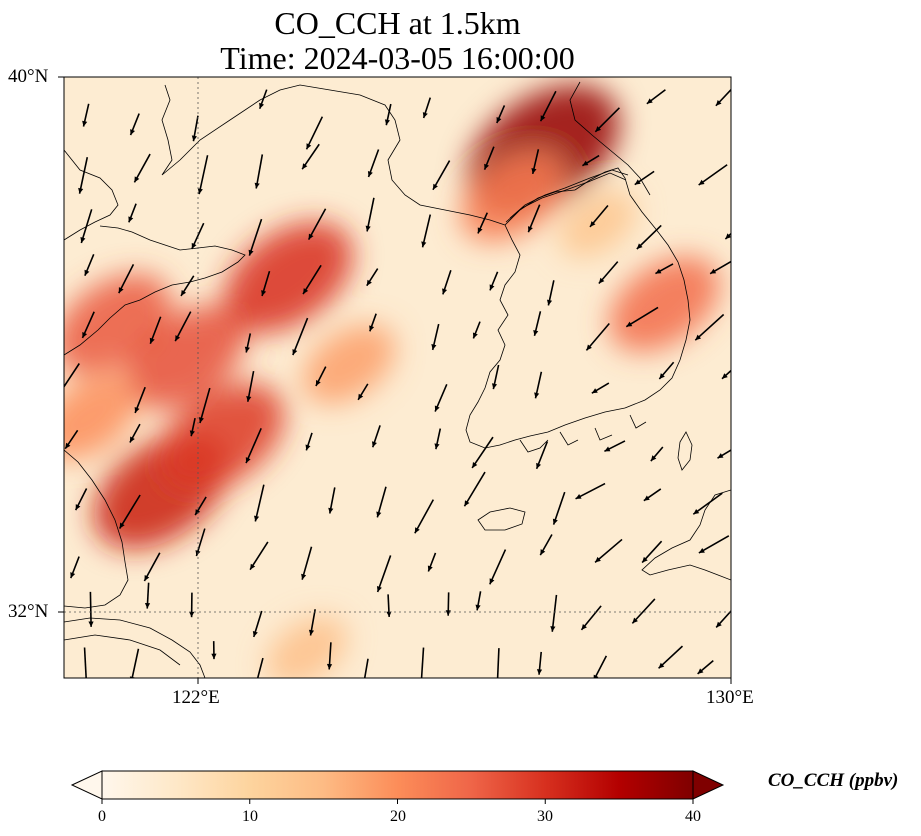 Image resolution: width=921 pixels, height=836 pixels. Describe the element at coordinates (86, 785) in the screenshot. I see `colorbar-extend-min` at that location.